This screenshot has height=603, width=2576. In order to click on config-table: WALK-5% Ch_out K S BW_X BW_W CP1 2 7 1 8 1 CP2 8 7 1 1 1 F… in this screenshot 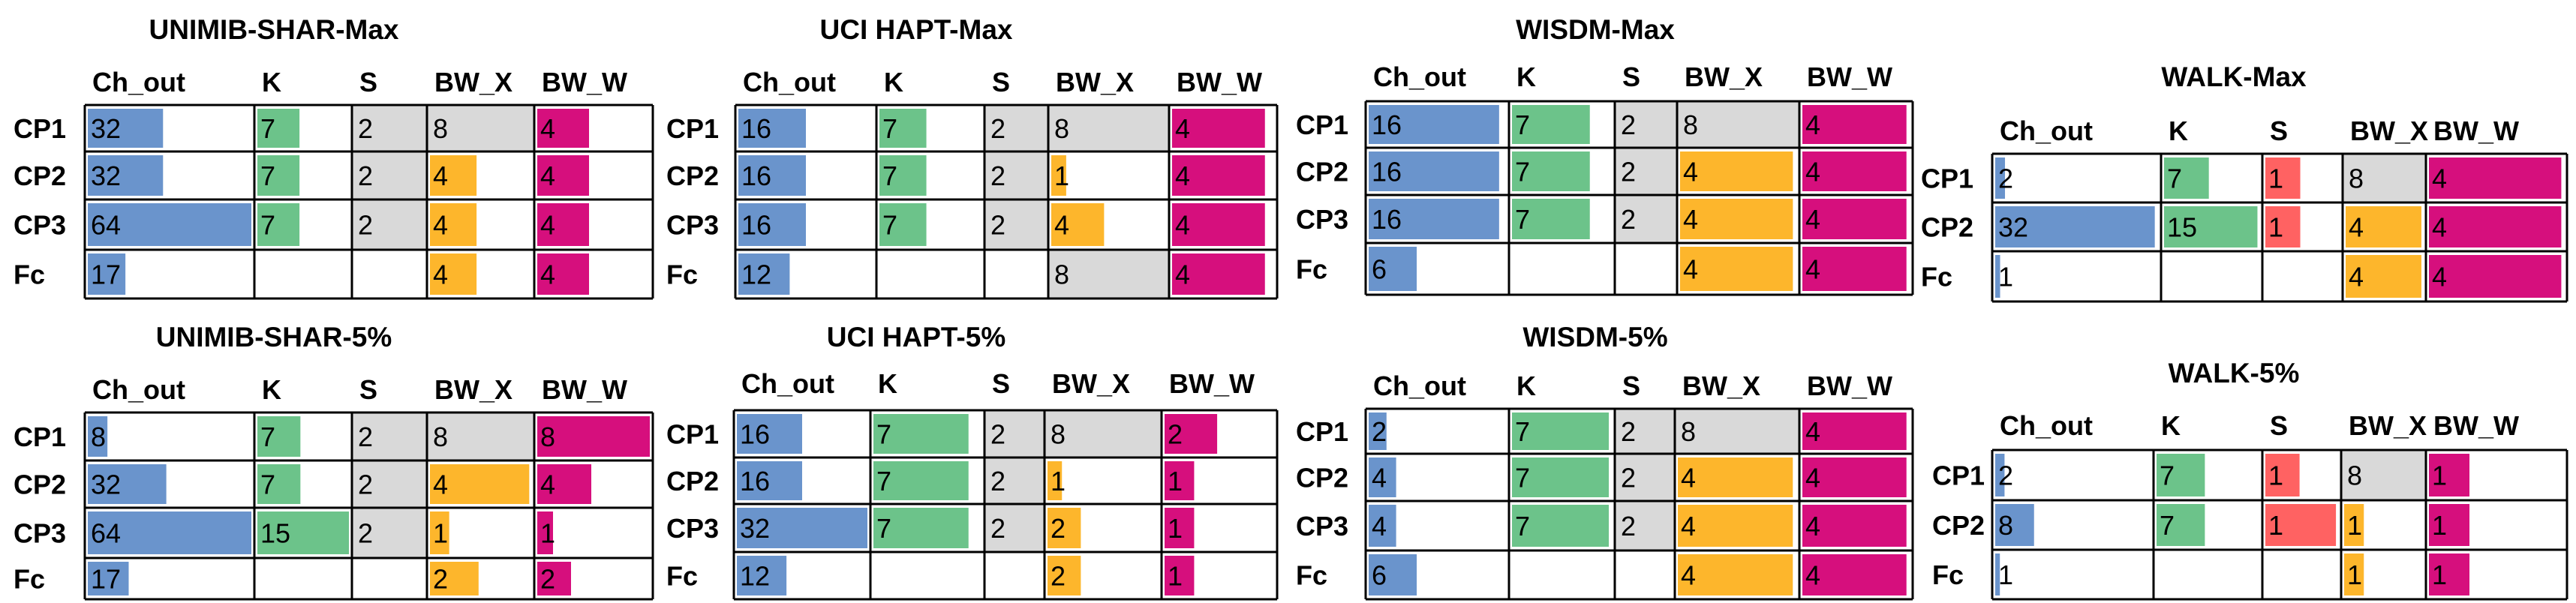, I will do `click(2250, 479)`.